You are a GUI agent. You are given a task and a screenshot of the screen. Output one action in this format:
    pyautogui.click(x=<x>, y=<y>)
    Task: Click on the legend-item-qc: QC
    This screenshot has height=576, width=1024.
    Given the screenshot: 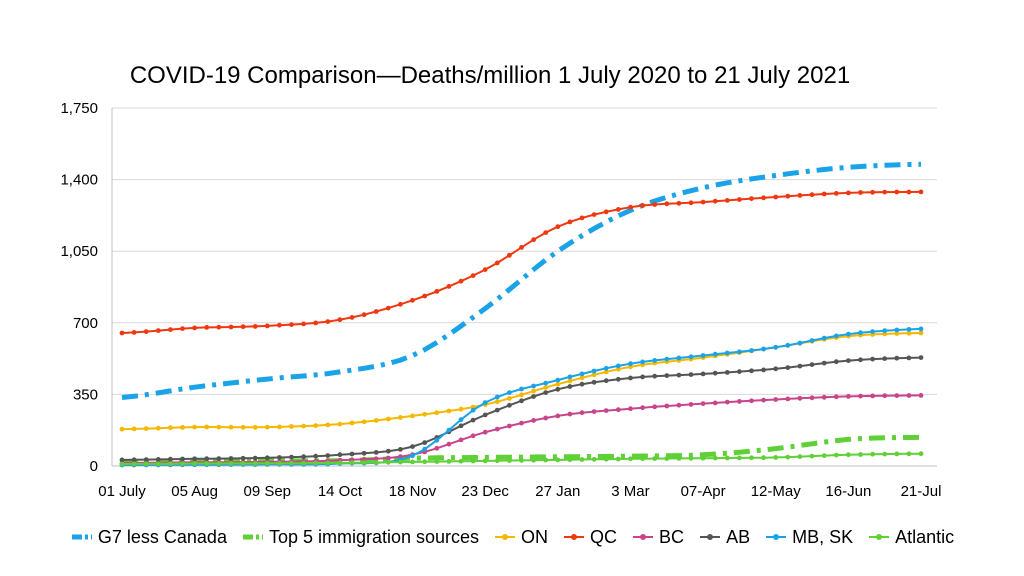 What is the action you would take?
    pyautogui.click(x=589, y=537)
    